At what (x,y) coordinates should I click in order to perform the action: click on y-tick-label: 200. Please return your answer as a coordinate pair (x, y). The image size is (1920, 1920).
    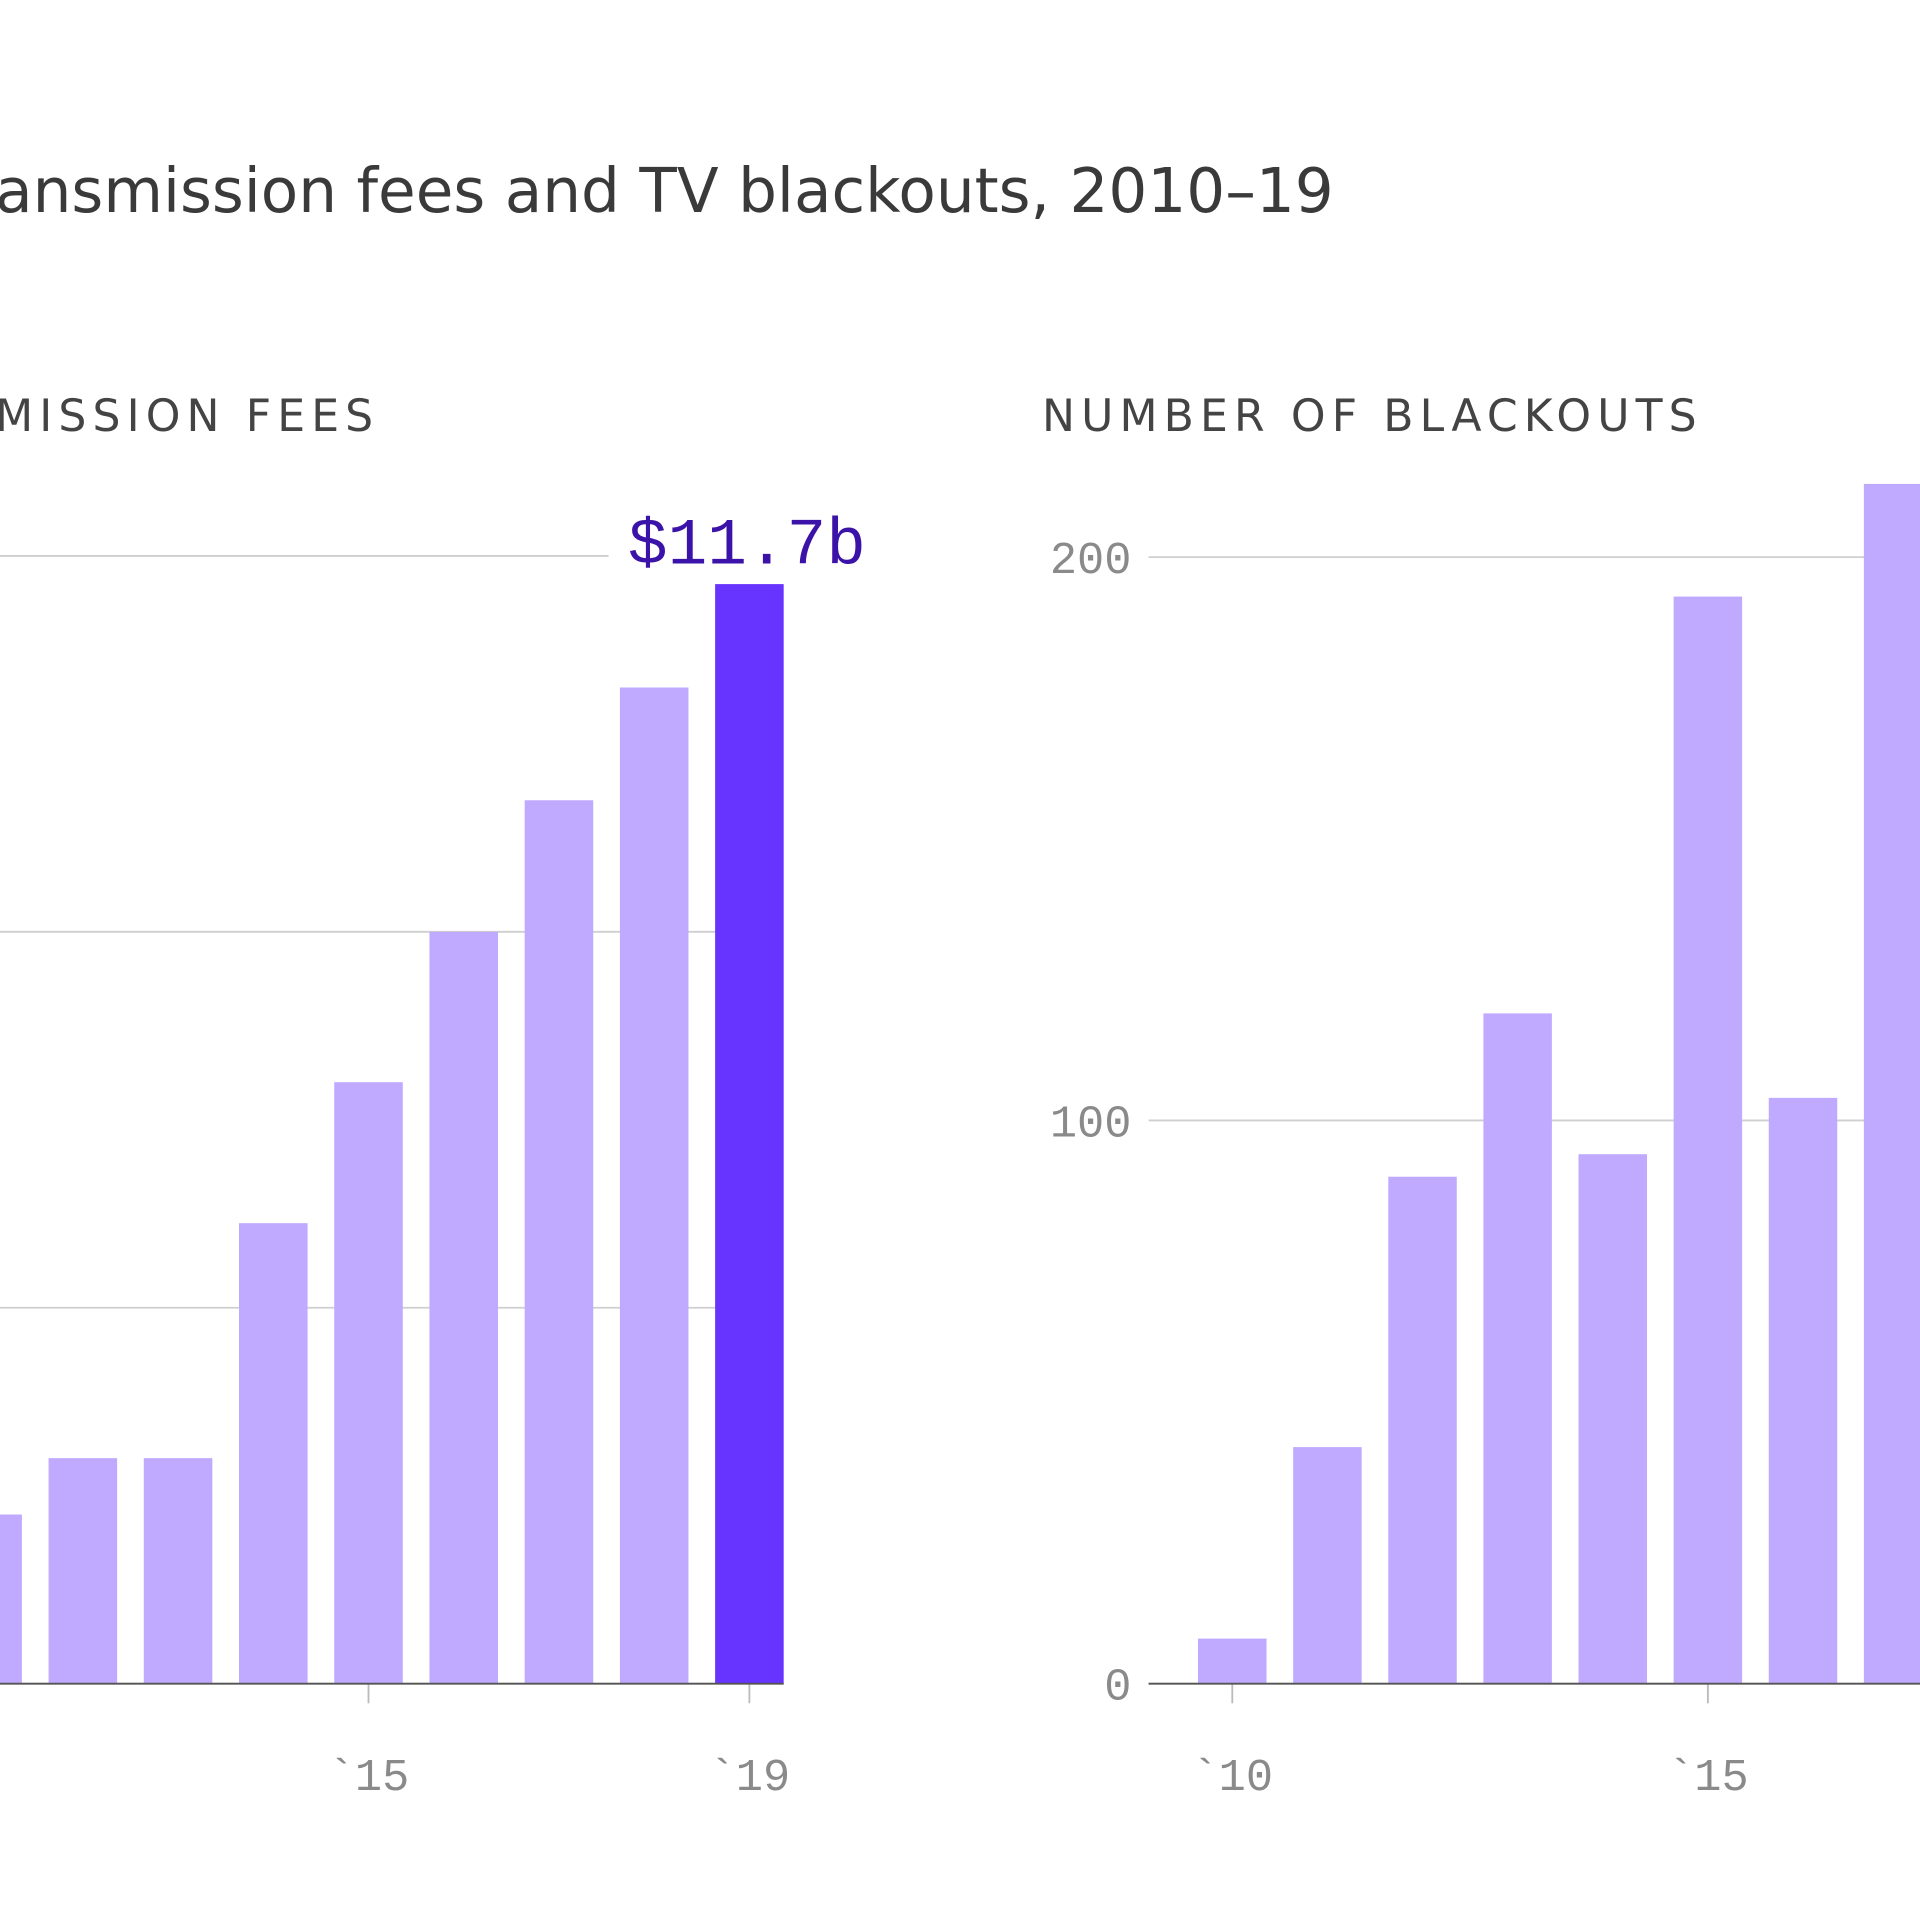
    Looking at the image, I should click on (1091, 561).